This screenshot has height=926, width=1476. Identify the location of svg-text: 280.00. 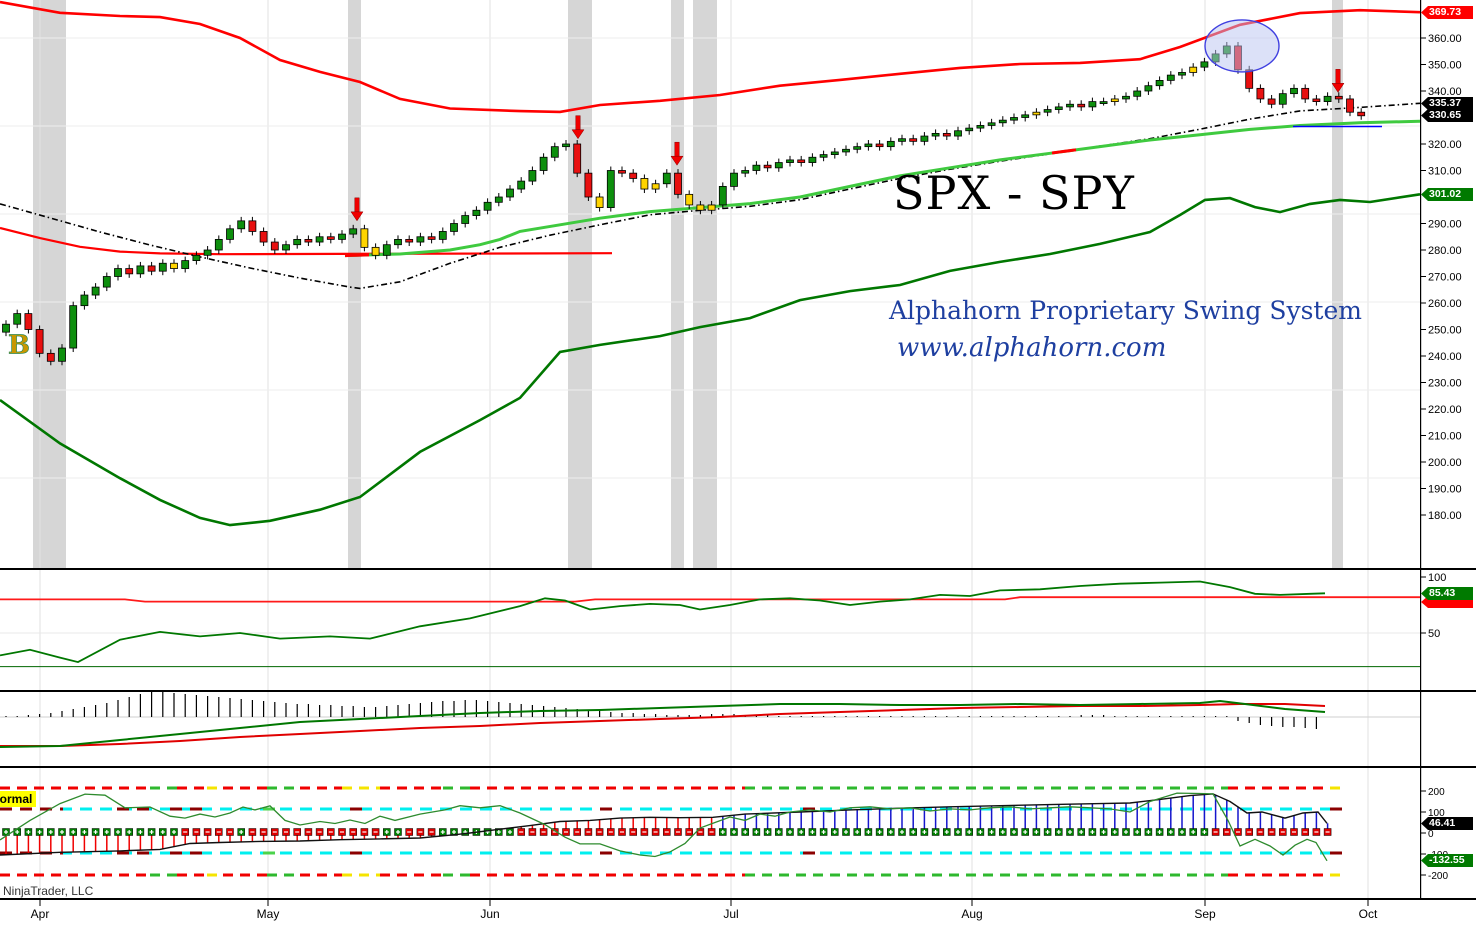
(1445, 251).